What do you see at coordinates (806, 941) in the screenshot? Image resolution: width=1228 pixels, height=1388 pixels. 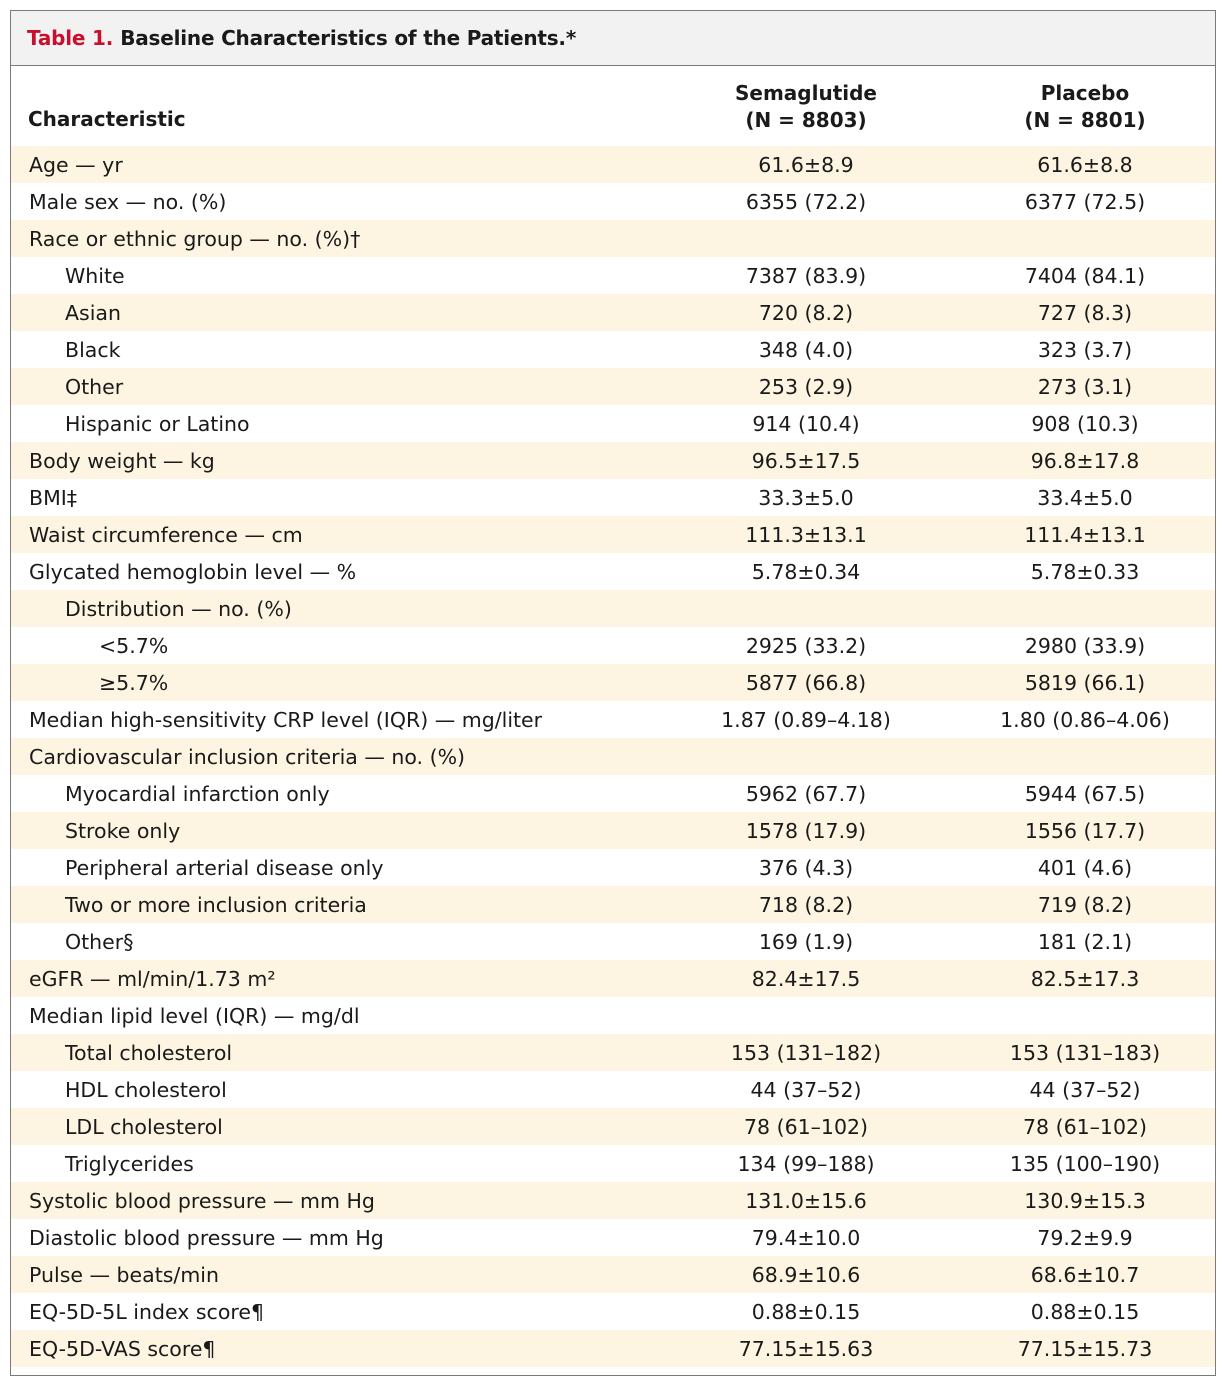 I see `semaglutide-value: 169 (1.9)` at bounding box center [806, 941].